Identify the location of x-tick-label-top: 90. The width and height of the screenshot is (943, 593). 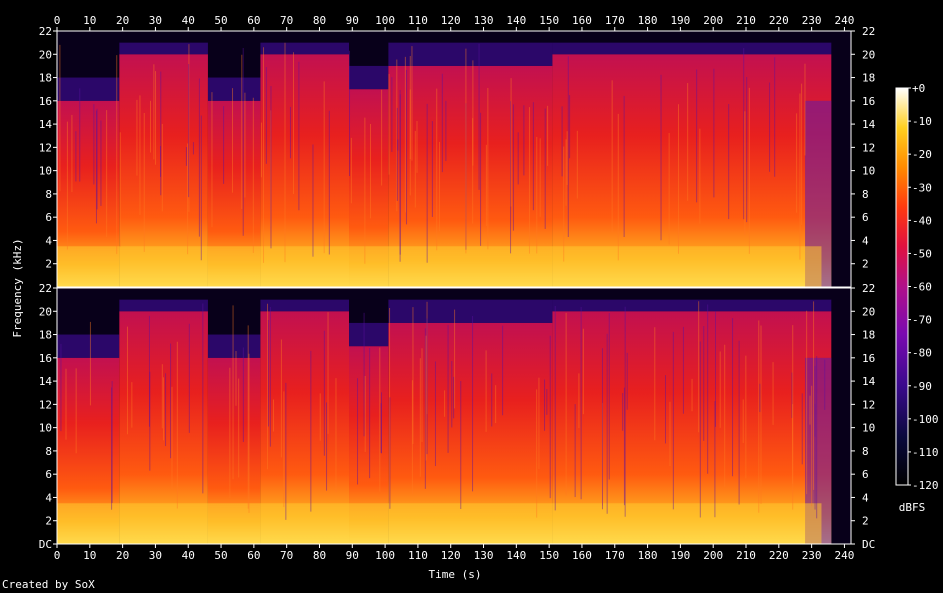
(352, 20).